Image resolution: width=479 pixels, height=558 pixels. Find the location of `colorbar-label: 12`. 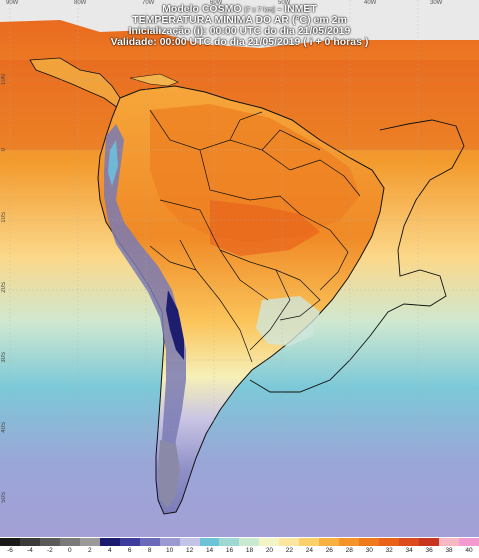

colorbar-label: 12 is located at coordinates (189, 550).